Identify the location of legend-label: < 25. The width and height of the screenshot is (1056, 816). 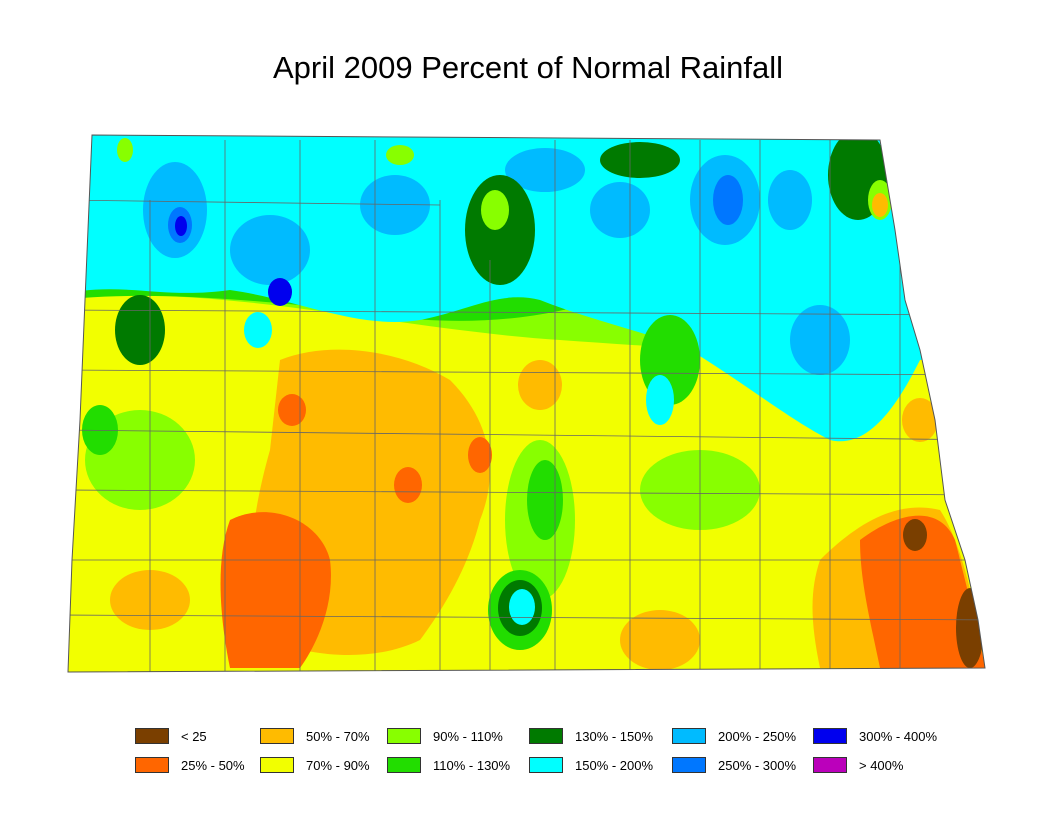
(194, 736).